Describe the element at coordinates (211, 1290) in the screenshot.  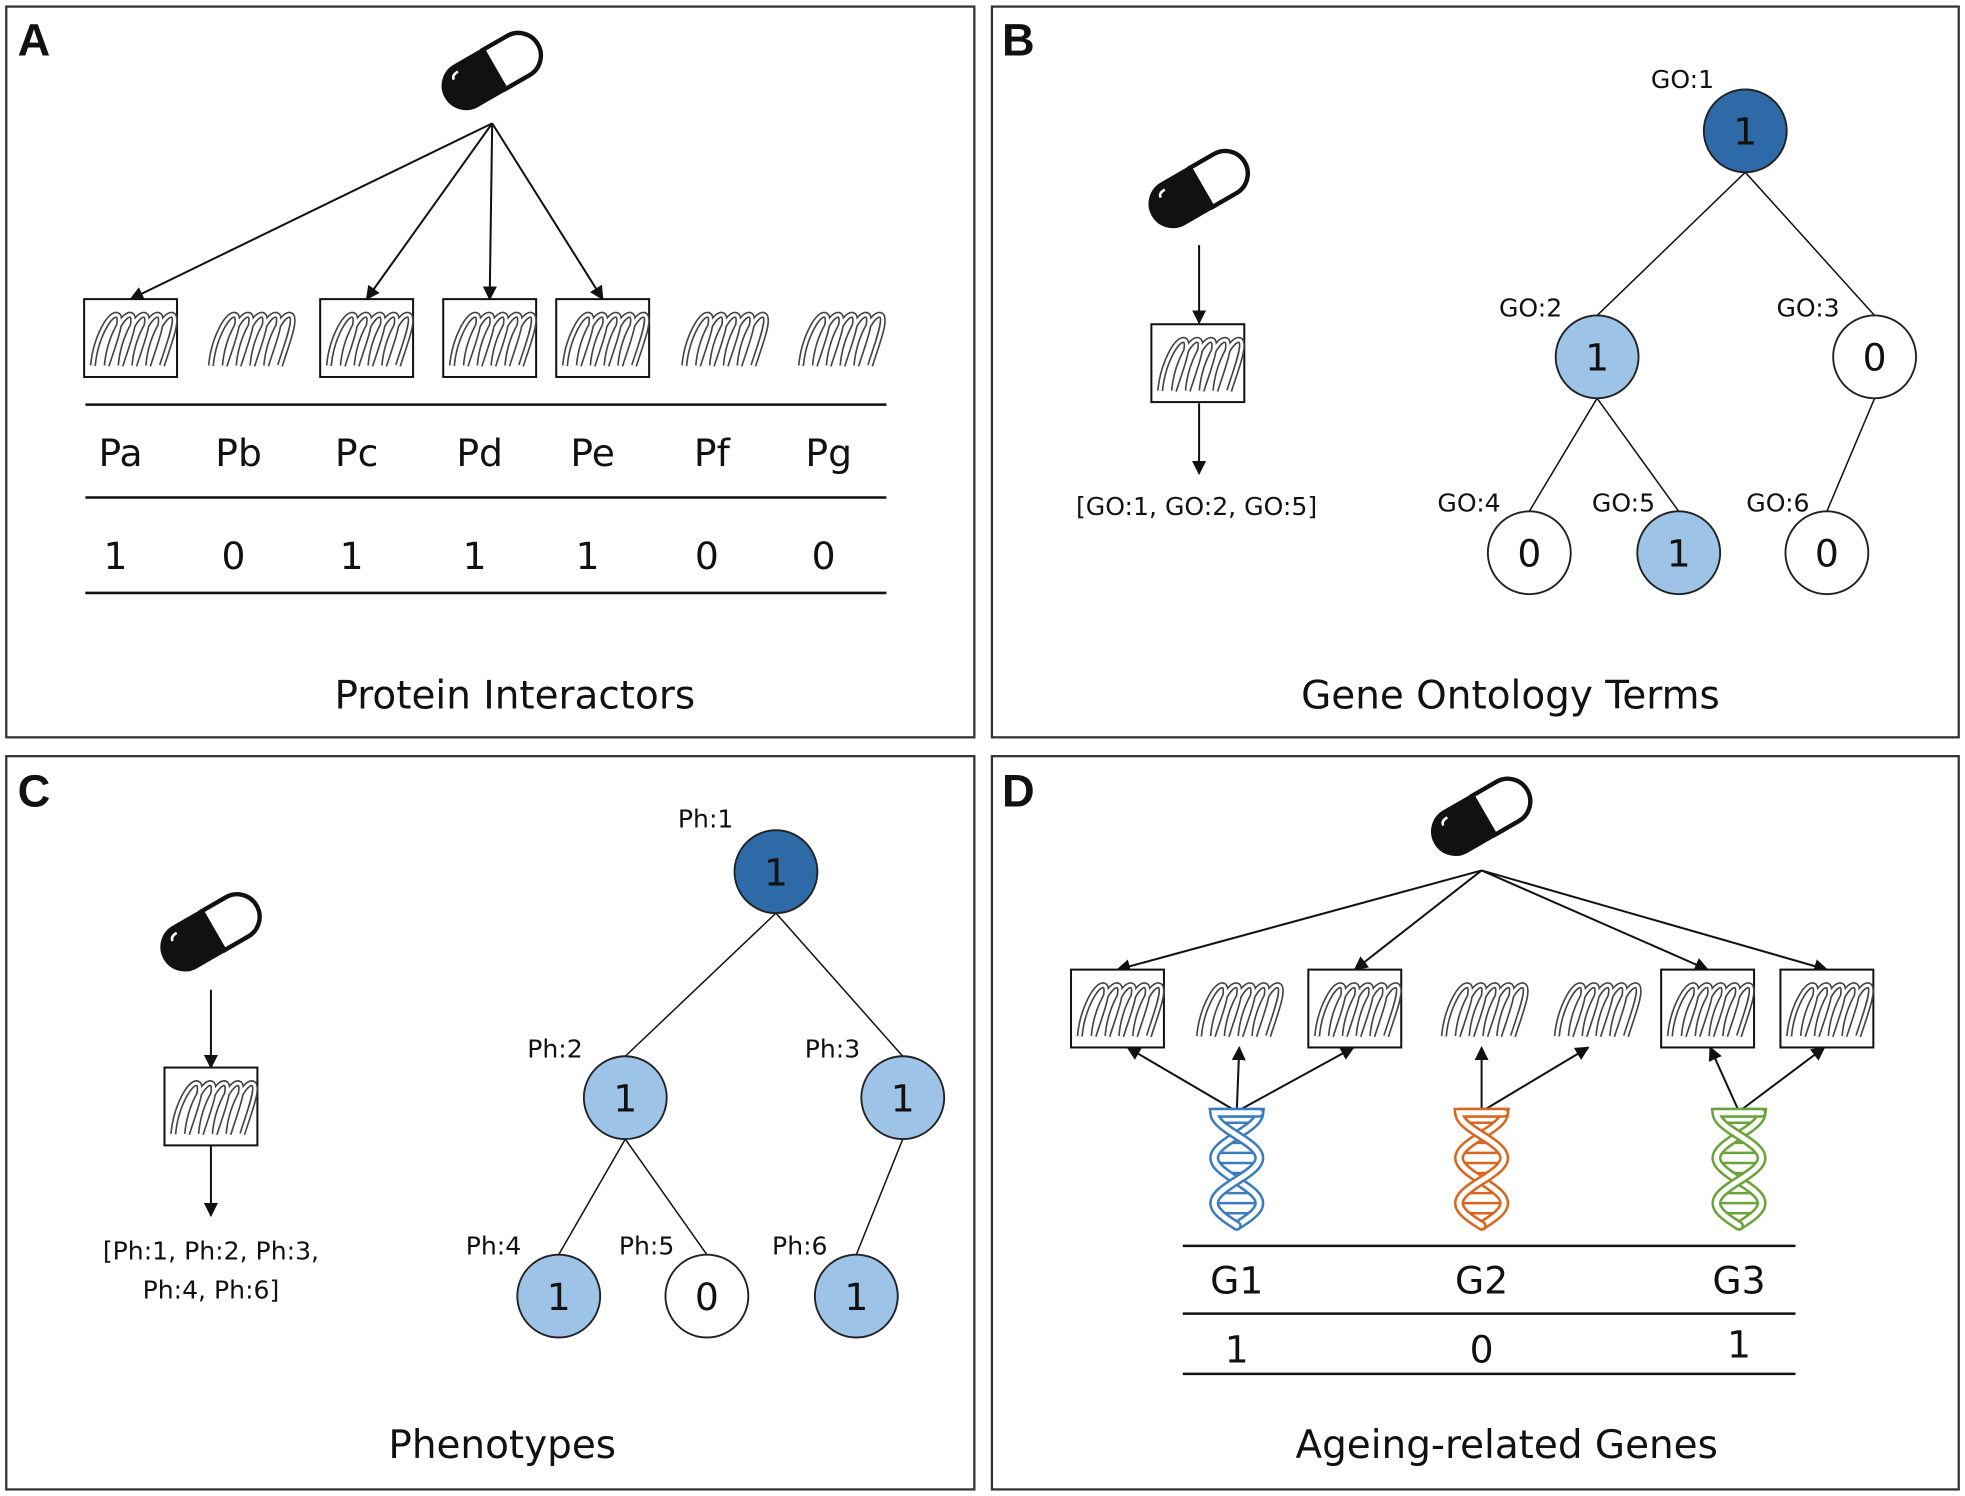
I see `phenotype-annotation-line: Ph:4, Ph:6]` at that location.